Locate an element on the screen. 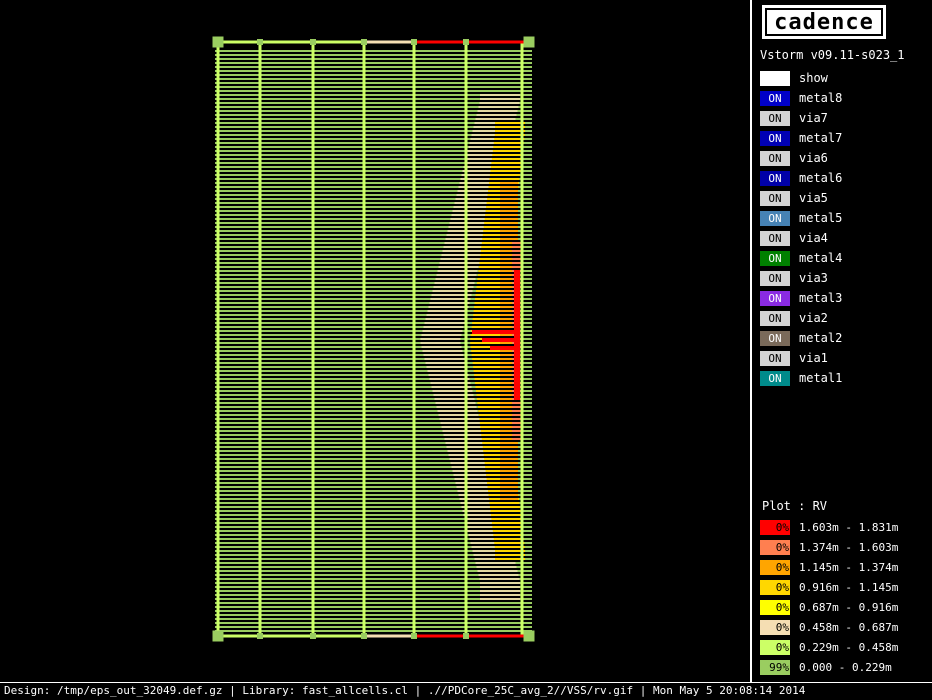  layer-toggle-metal1: ON is located at coordinates (775, 378).